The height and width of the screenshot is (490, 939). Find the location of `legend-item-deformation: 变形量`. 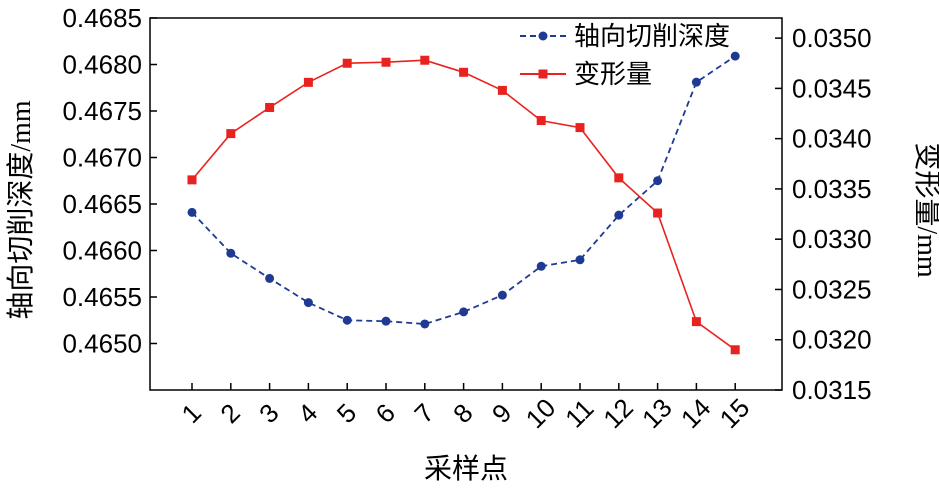

legend-item-deformation: 变形量 is located at coordinates (586, 75).